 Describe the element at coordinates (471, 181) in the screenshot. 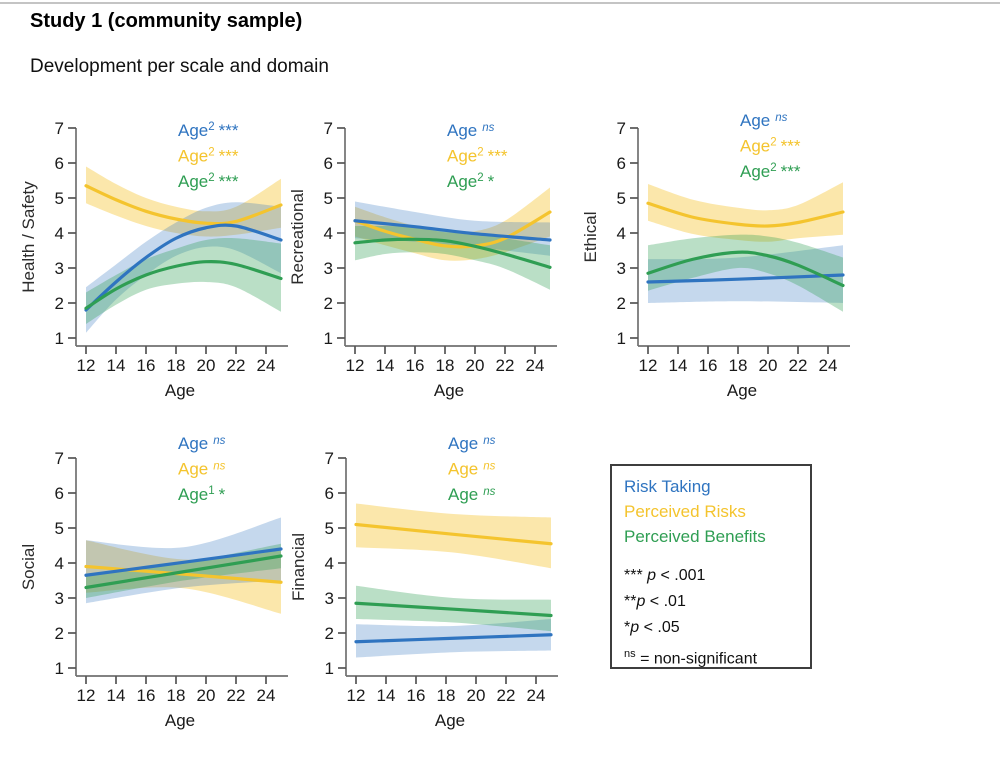

I see `annotation-perceived_benefits: Age2 *` at that location.